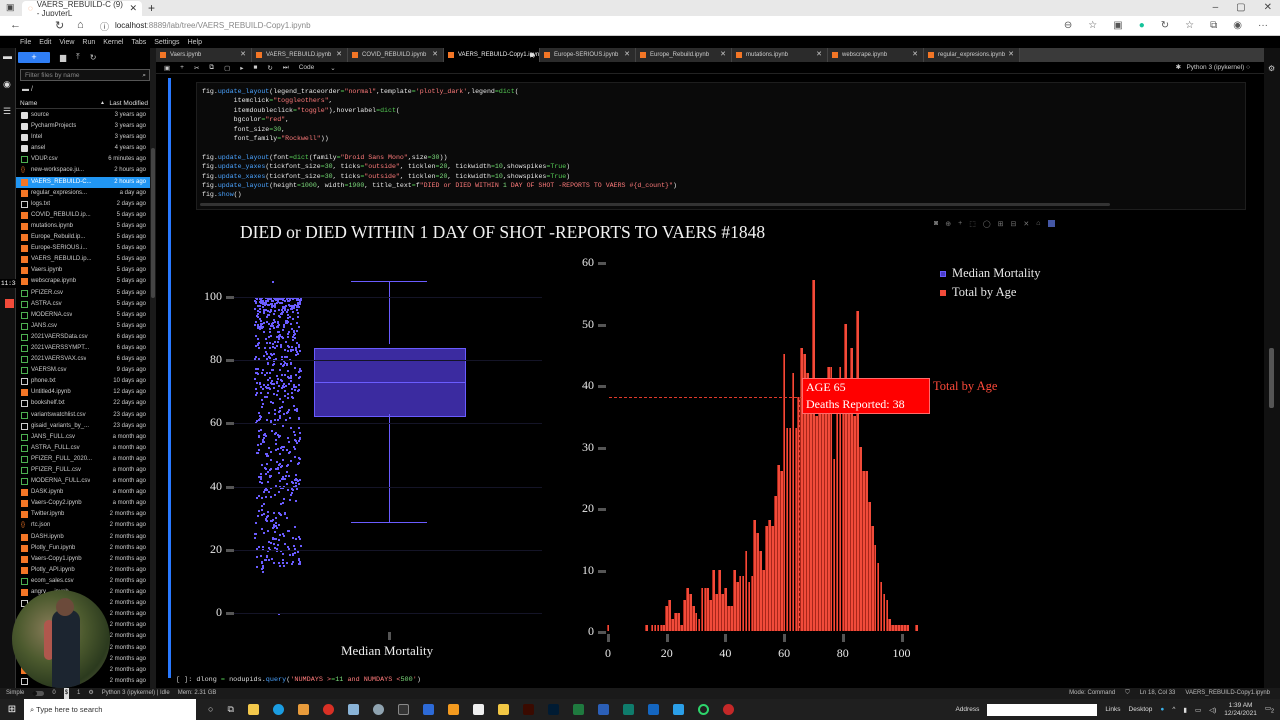 This screenshot has width=1280, height=720. What do you see at coordinates (83, 403) in the screenshot?
I see `file-row: bookshelf.txt 22 days ago` at bounding box center [83, 403].